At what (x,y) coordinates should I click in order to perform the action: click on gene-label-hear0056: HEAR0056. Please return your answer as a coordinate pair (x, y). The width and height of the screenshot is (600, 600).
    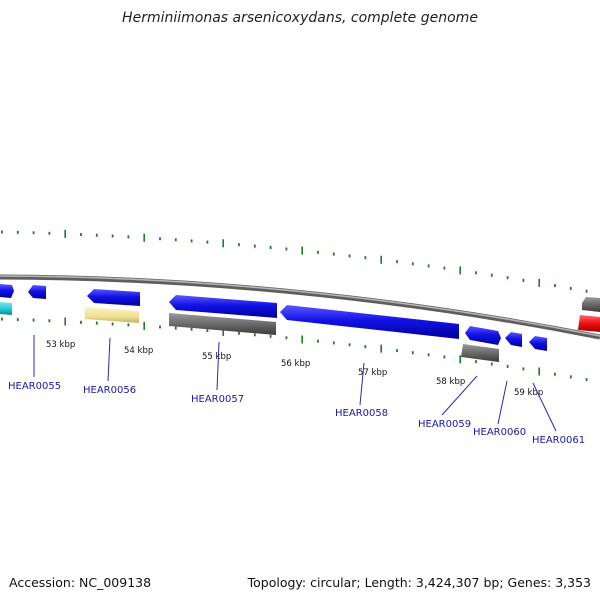
    Looking at the image, I should click on (109, 390).